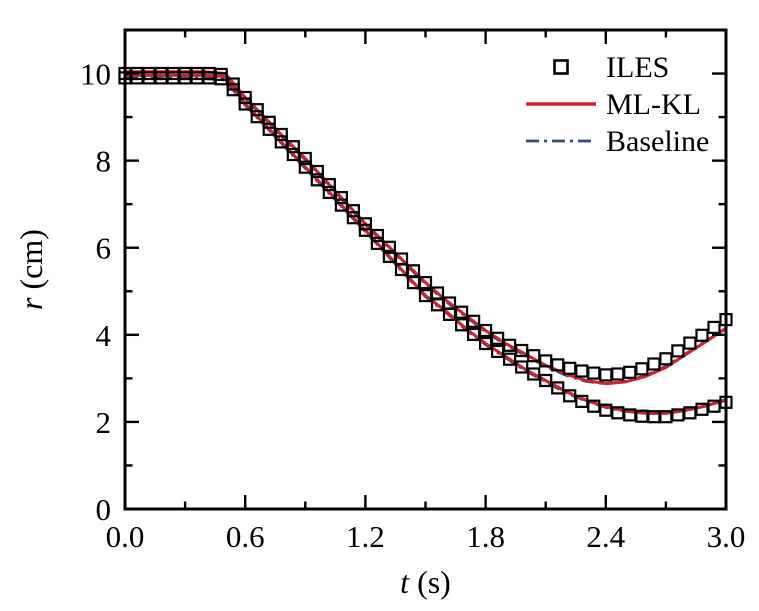 The height and width of the screenshot is (611, 759). Describe the element at coordinates (605, 536) in the screenshot. I see `x-tick-label: 2.4` at that location.